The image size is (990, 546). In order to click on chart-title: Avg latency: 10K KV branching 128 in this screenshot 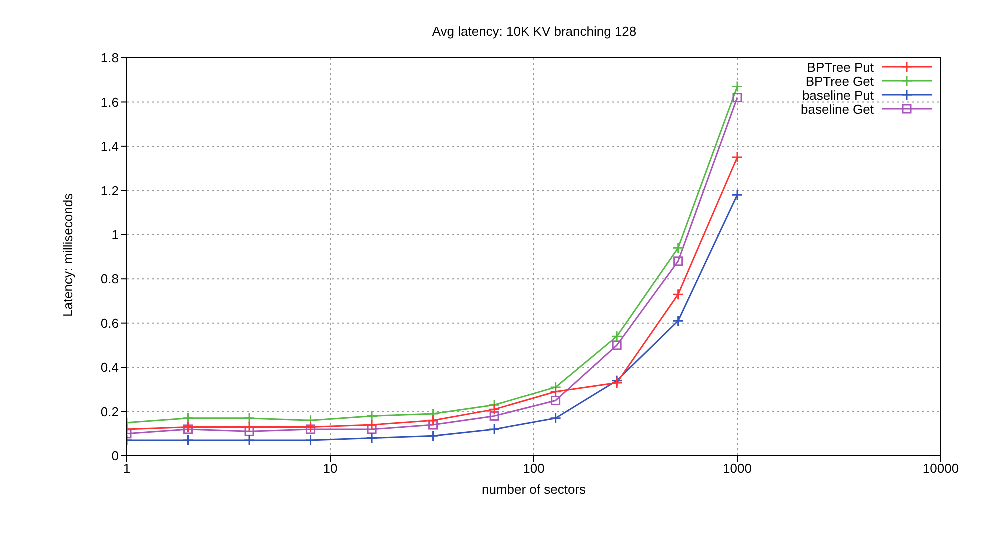, I will do `click(534, 31)`.